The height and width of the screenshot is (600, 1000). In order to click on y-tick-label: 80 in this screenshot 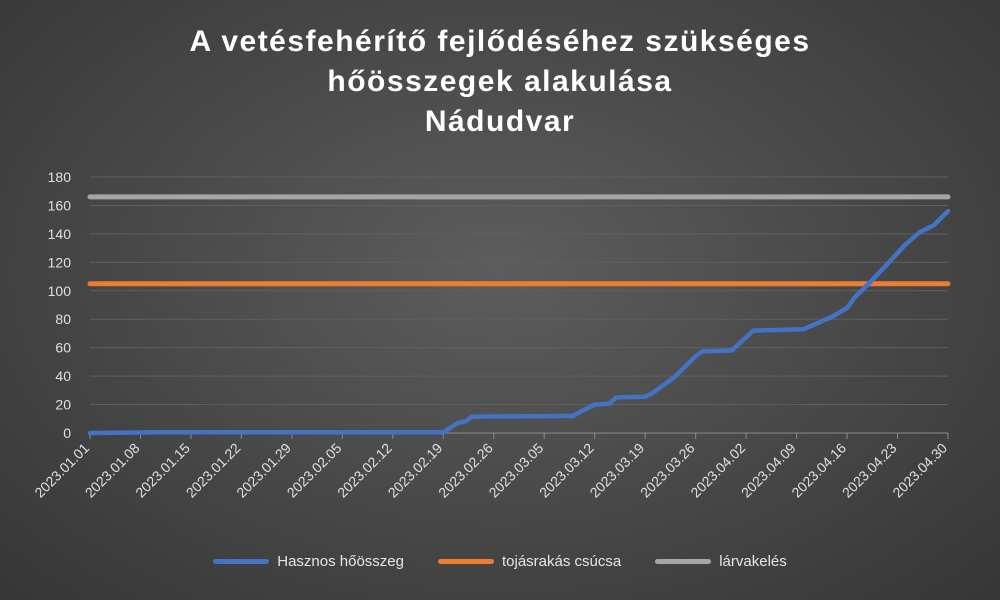, I will do `click(63, 319)`.